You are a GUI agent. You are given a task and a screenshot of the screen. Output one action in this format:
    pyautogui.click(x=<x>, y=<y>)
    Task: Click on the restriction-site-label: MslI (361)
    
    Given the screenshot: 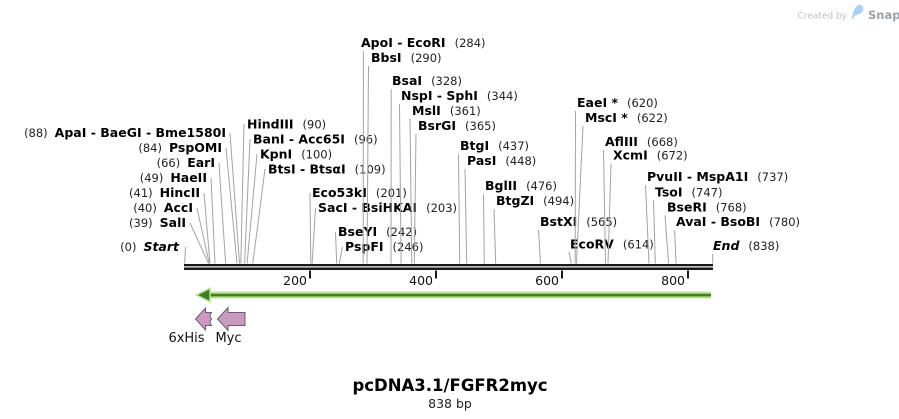 What is the action you would take?
    pyautogui.click(x=445, y=183)
    